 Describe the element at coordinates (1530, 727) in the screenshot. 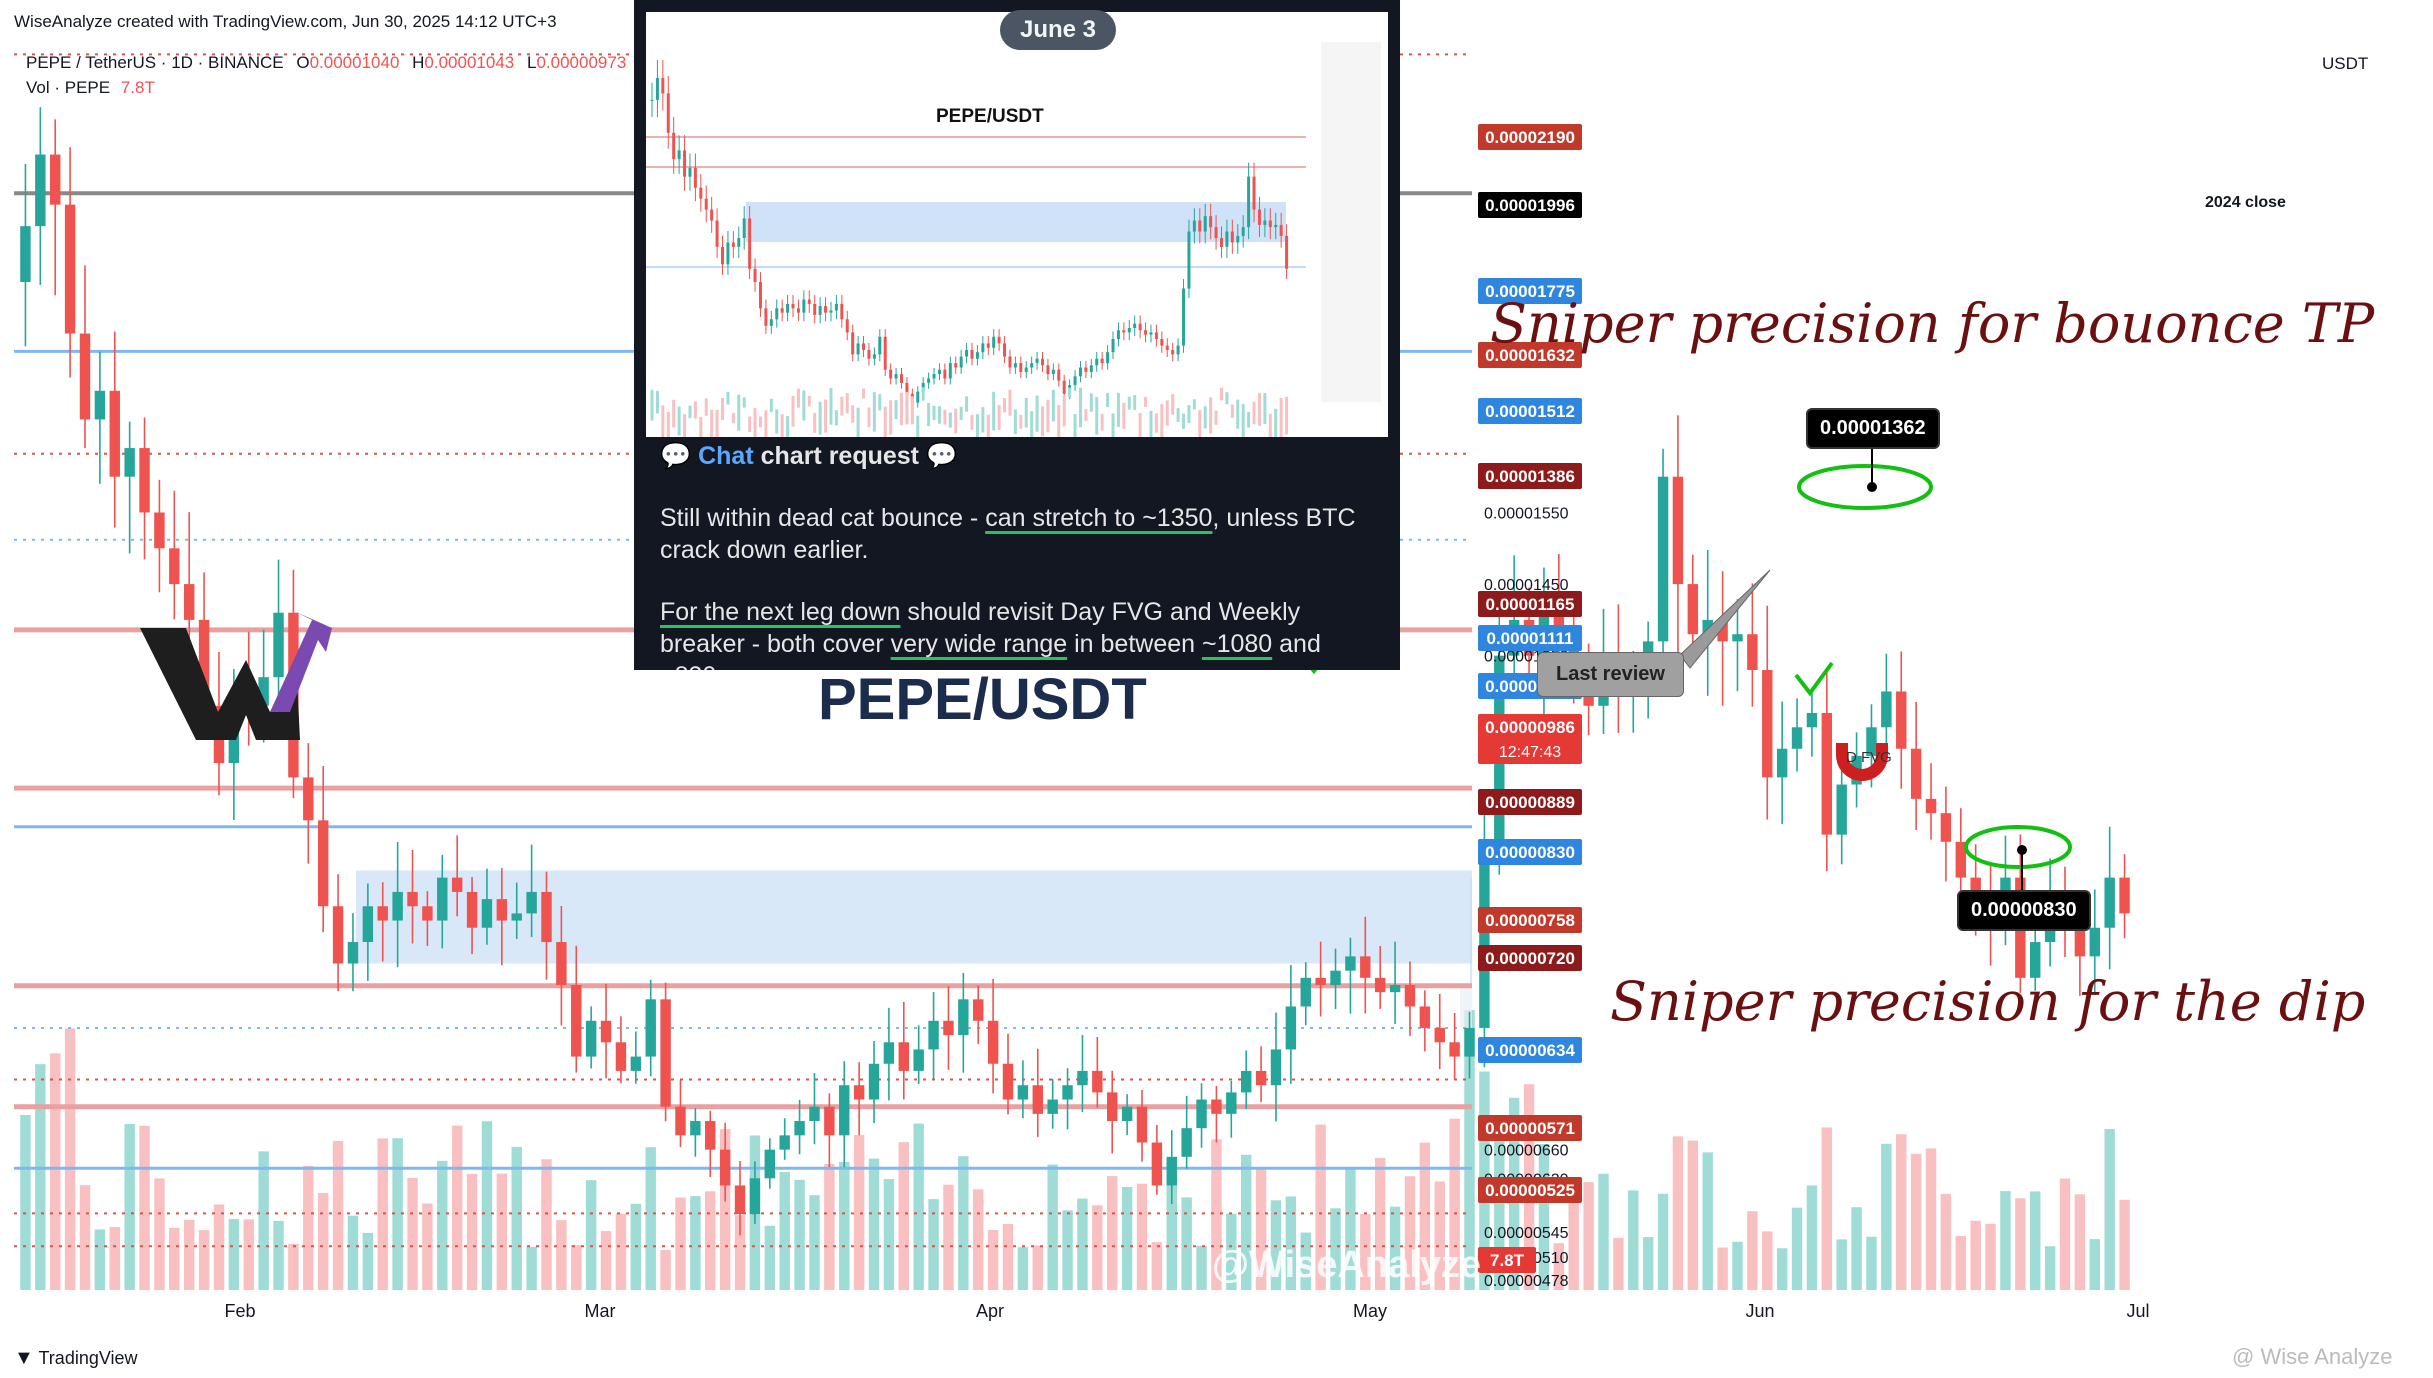

I see `price-badge-text: 0.00000986` at that location.